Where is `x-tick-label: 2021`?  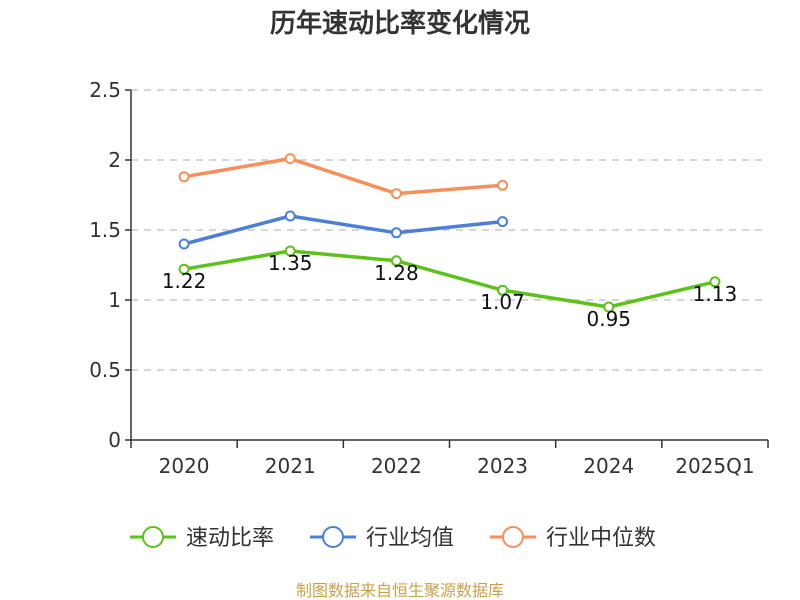 x-tick-label: 2021 is located at coordinates (290, 466).